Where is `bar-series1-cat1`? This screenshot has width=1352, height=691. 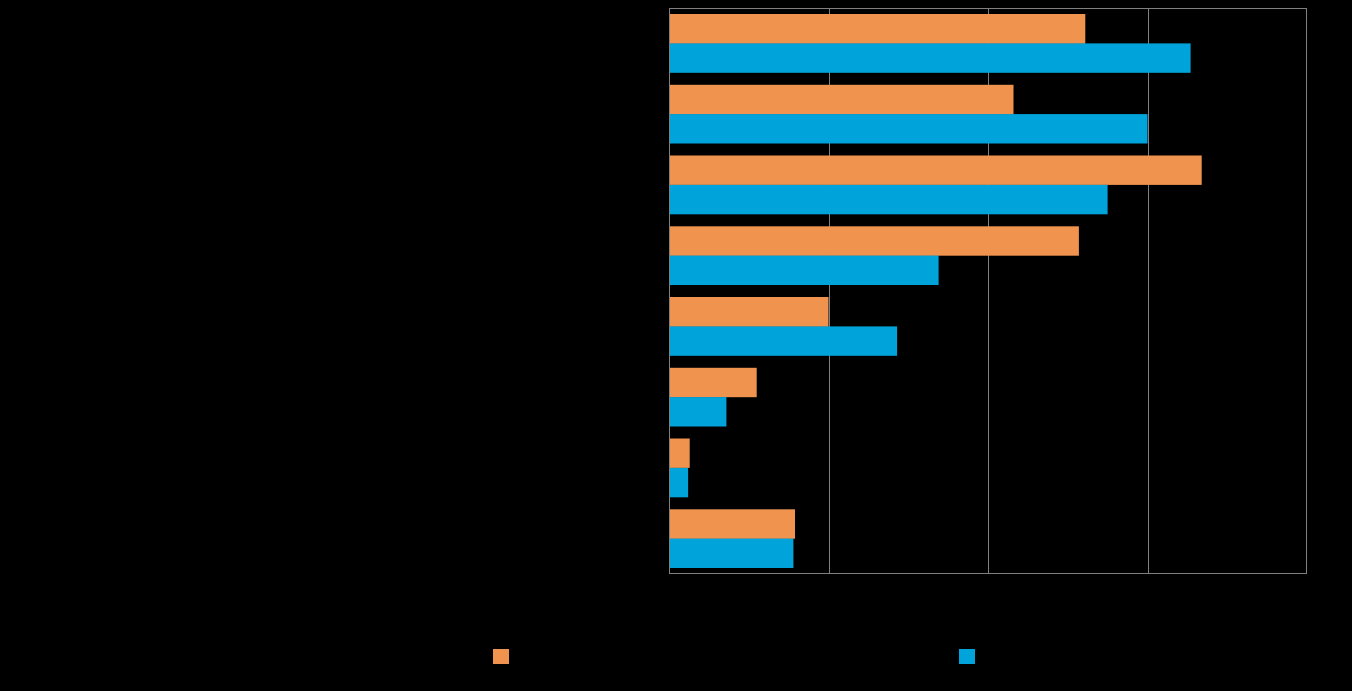
bar-series1-cat1 is located at coordinates (908, 129).